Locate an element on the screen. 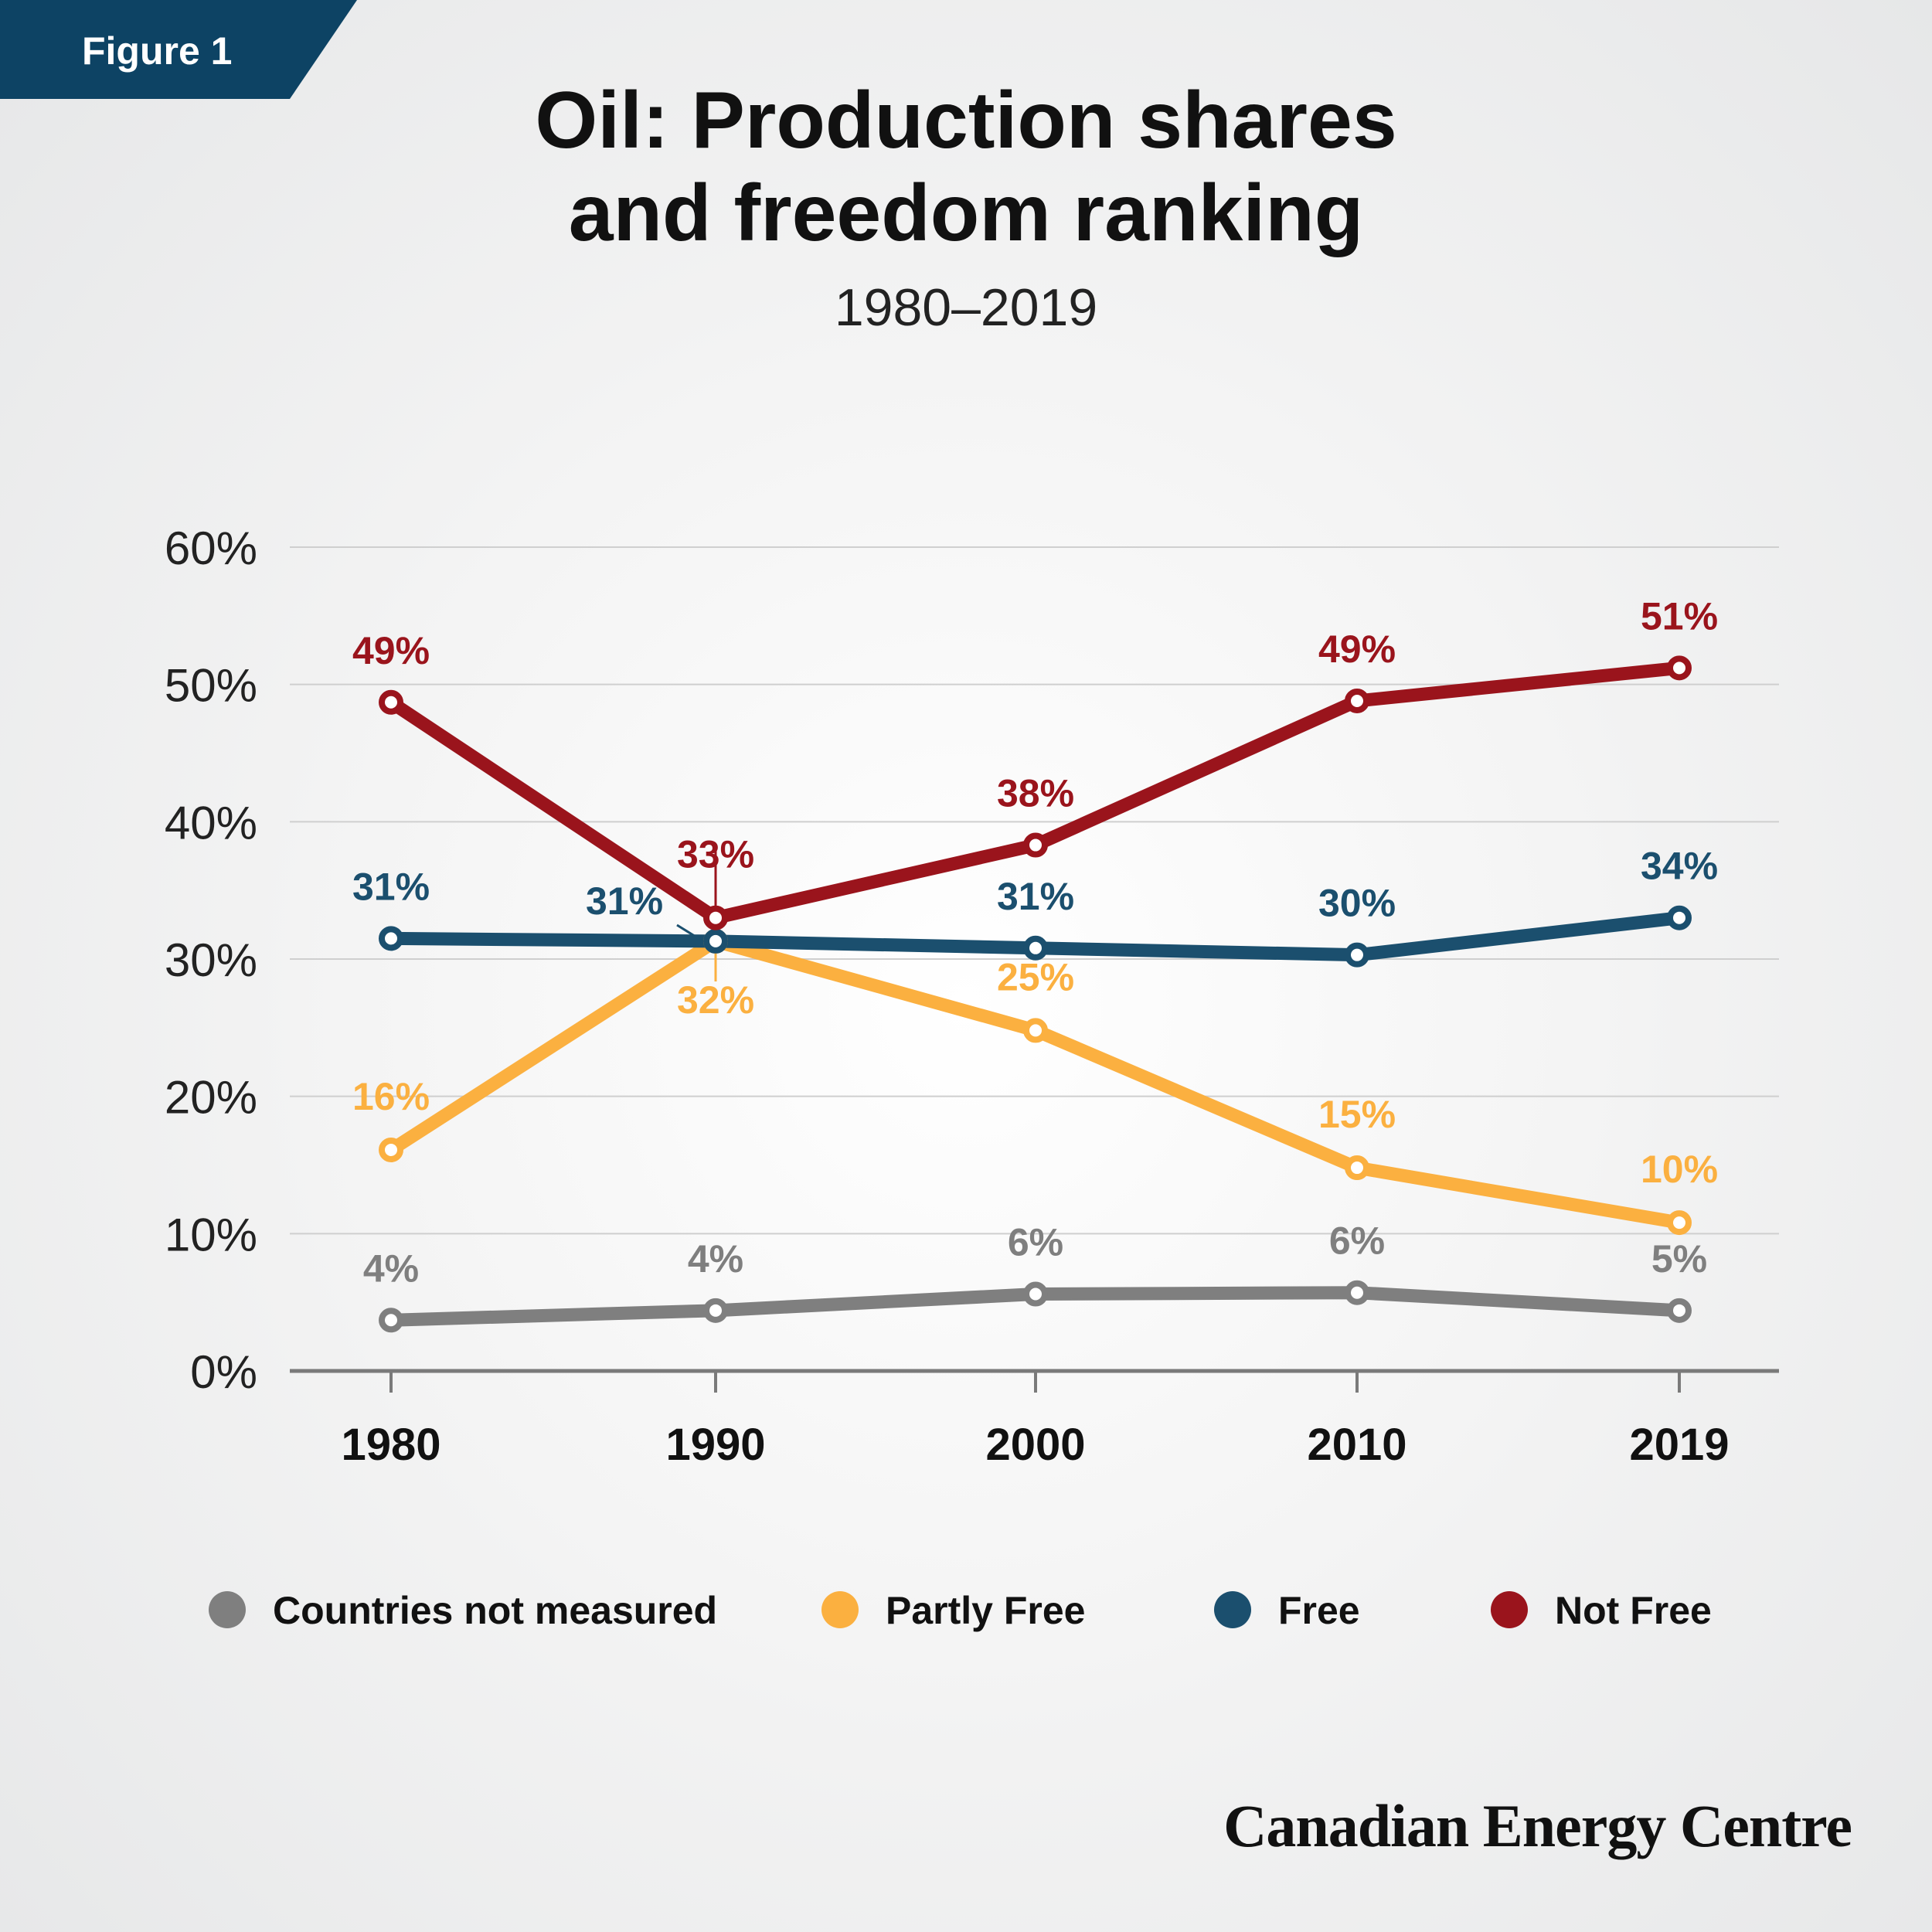  data-label-not-free: 38% is located at coordinates (1035, 793).